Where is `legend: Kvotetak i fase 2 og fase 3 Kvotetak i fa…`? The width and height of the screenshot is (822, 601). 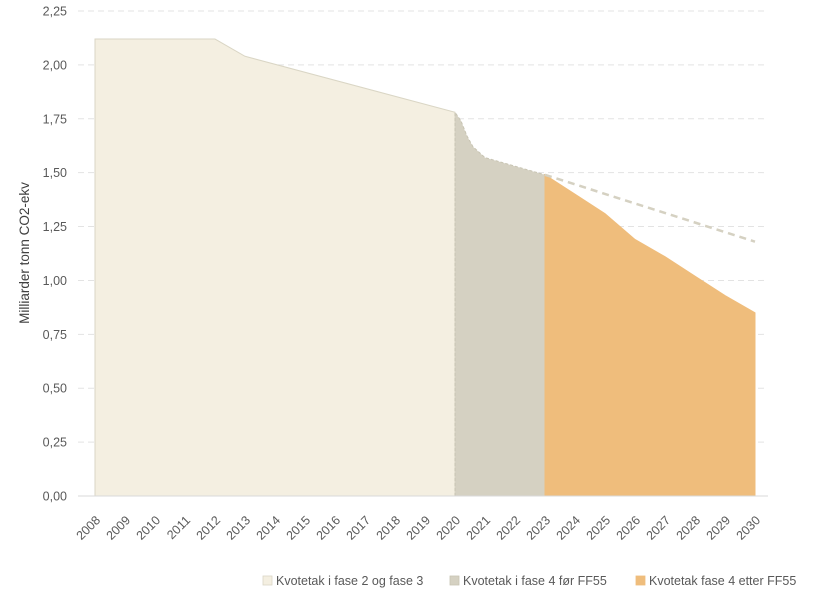 legend: Kvotetak i fase 2 og fase 3 Kvotetak i fa… is located at coordinates (529, 581).